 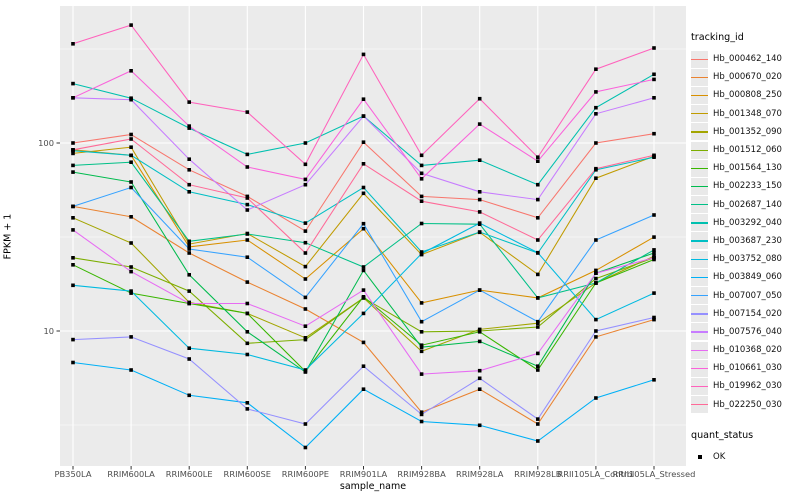 I want to click on legend-quant-status: quant_status OK, so click(x=745, y=448).